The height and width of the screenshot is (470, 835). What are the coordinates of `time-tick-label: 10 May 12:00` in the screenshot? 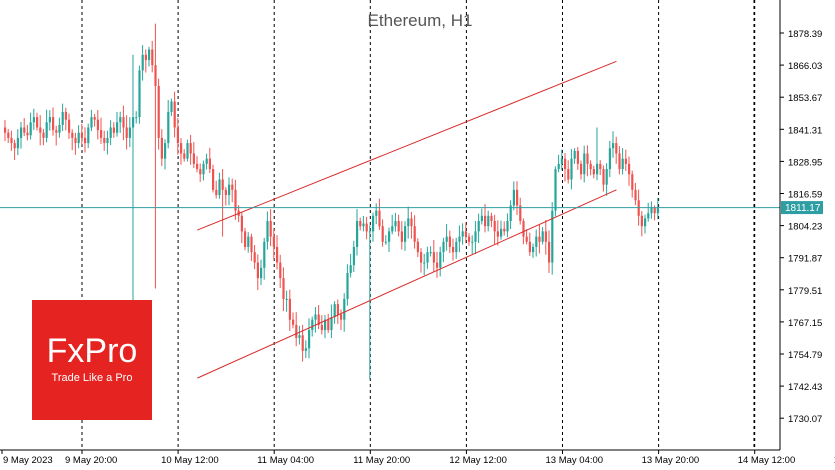 It's located at (190, 460).